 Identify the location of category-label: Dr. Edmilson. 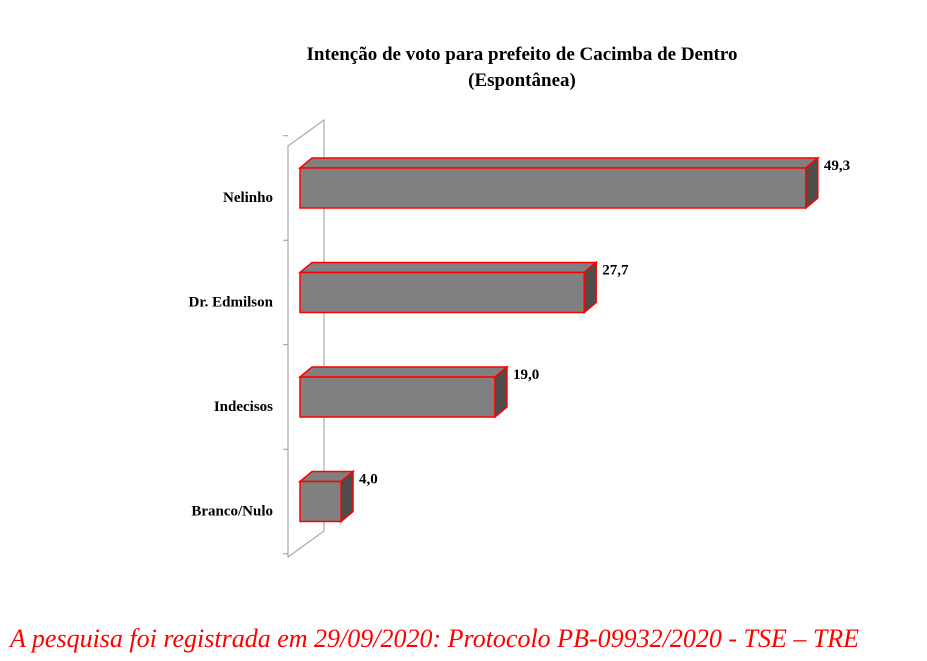
(231, 303).